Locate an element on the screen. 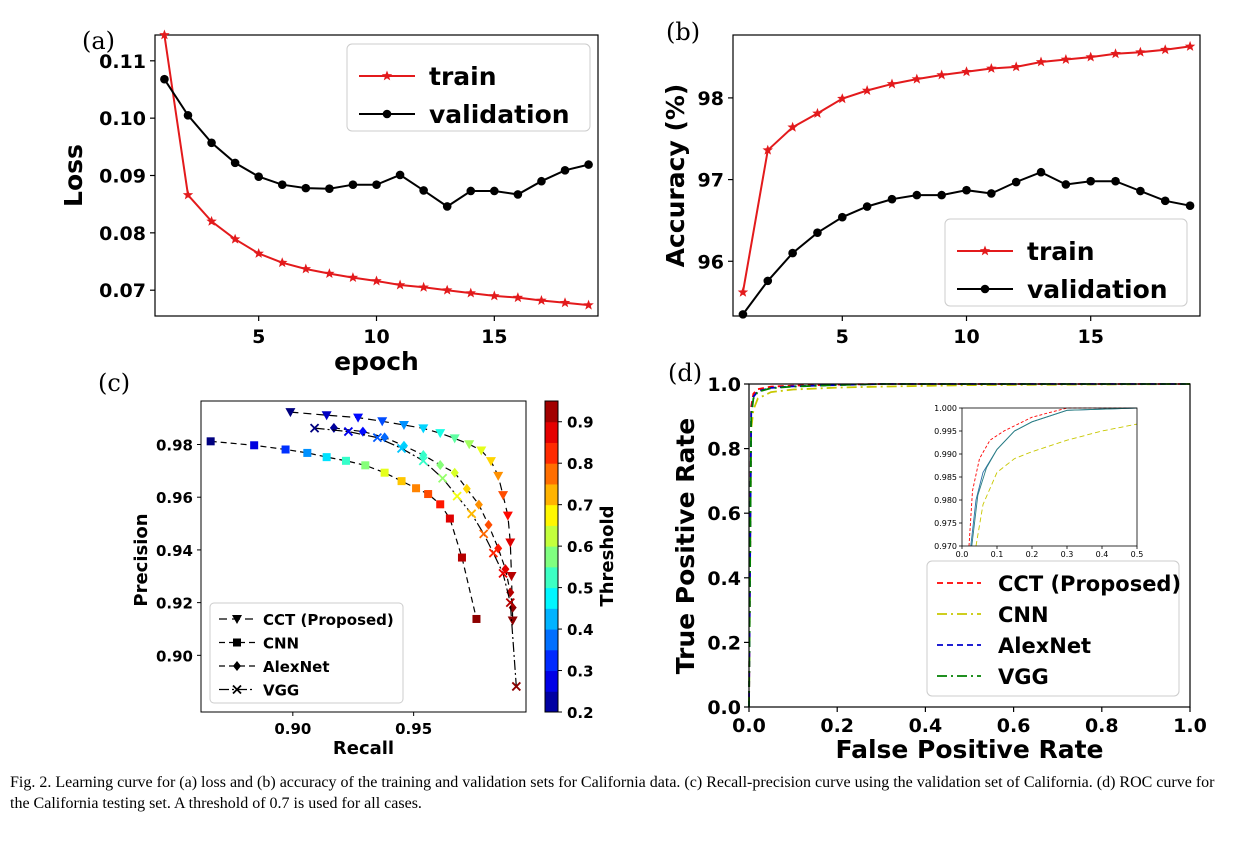 The height and width of the screenshot is (844, 1242). plot-frame is located at coordinates (363, 556).